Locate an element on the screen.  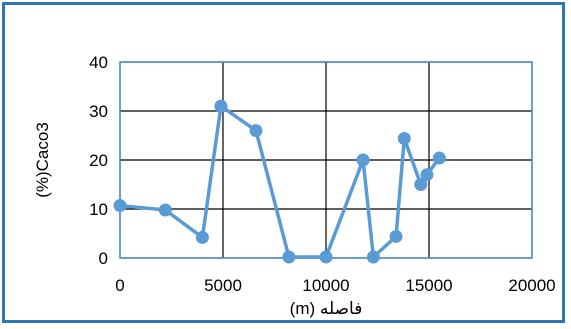
y-tick-labels: 0 10 20 30 40 is located at coordinates (98, 160).